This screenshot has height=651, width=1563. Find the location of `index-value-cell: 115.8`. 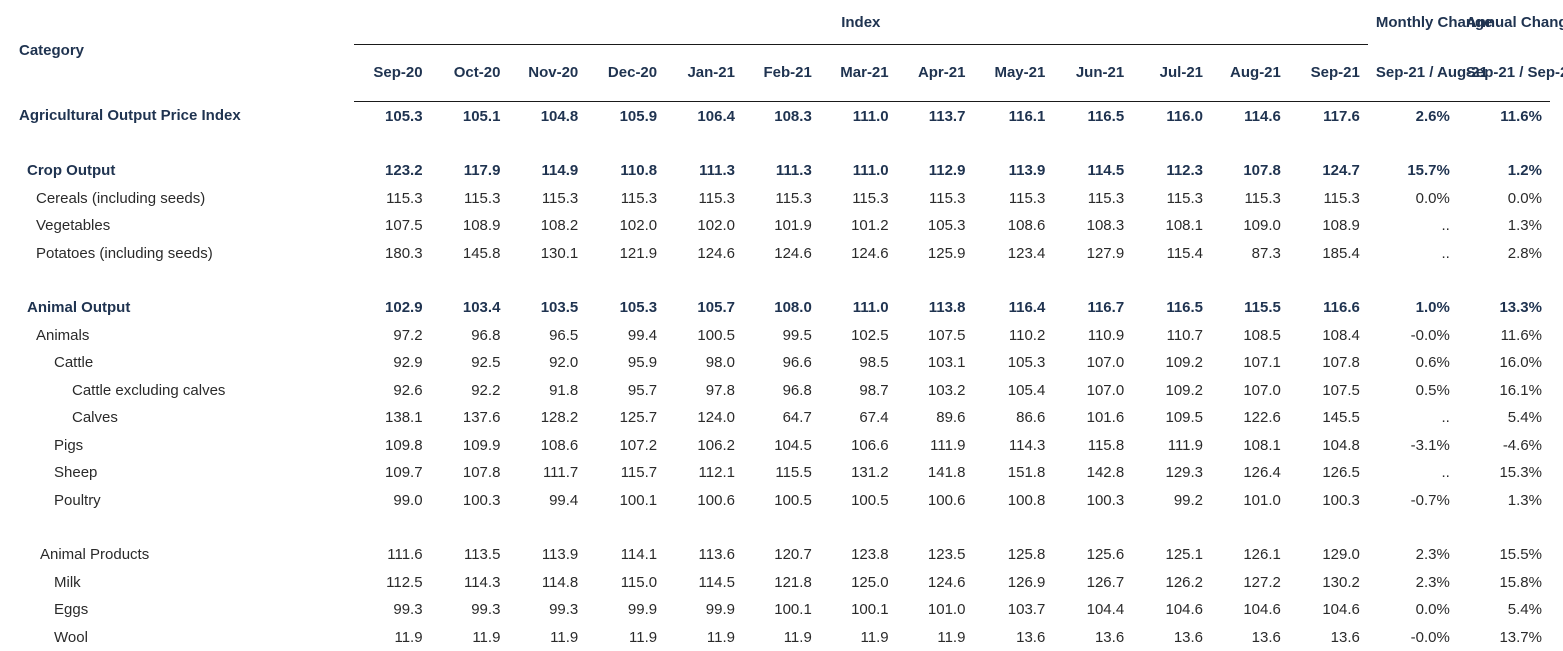

index-value-cell: 115.8 is located at coordinates (1092, 446).